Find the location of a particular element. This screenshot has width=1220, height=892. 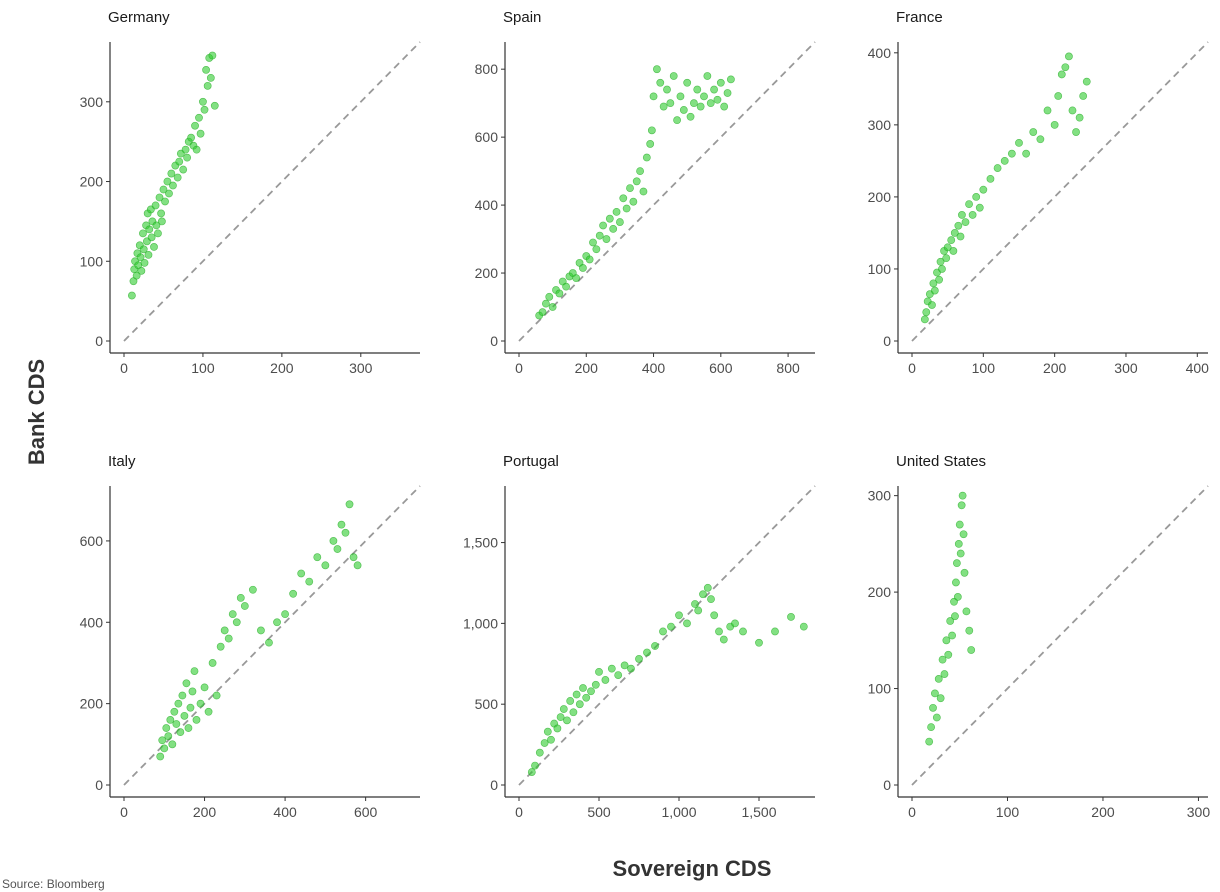

panel-italy: Italy 0 200 400 600 0 200 400 600 is located at coordinates (250, 636).